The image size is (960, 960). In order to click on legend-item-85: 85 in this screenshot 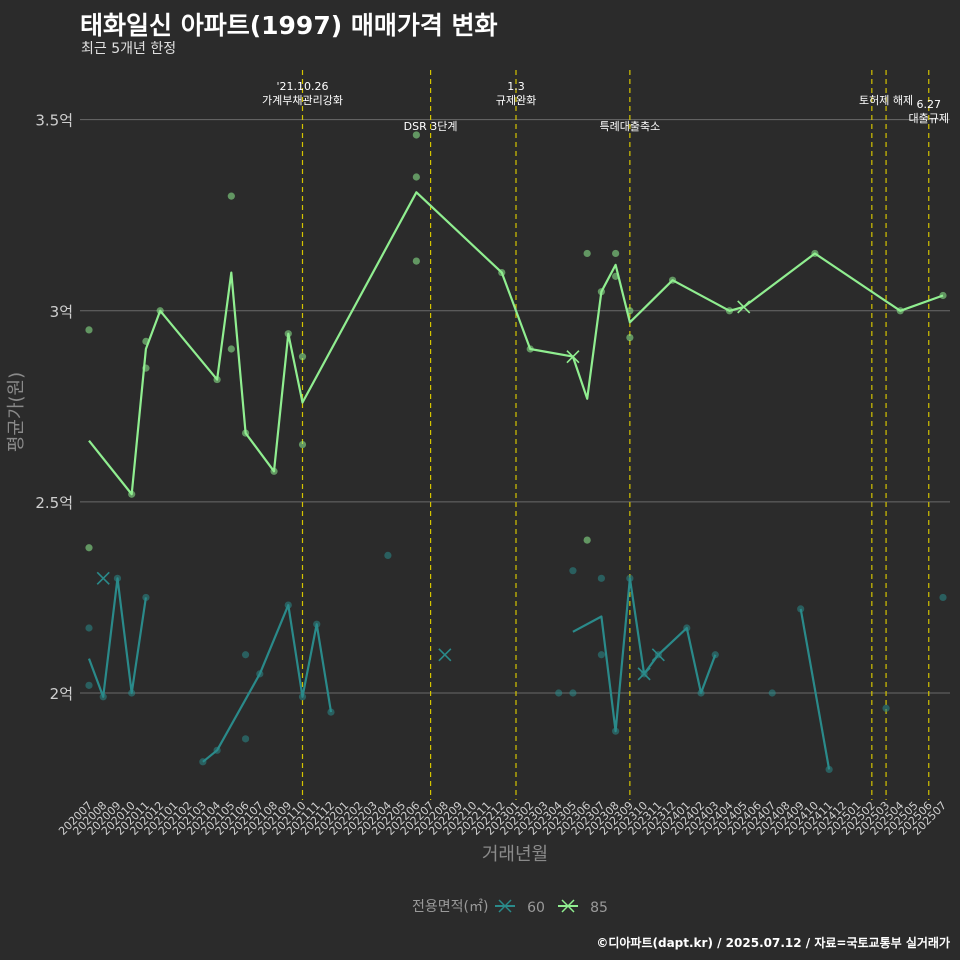, I will do `click(583, 907)`.